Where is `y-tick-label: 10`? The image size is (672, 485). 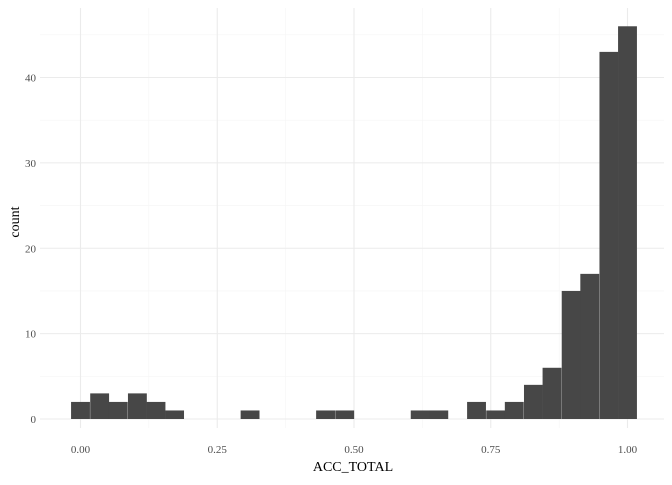 y-tick-label: 10 is located at coordinates (31, 335).